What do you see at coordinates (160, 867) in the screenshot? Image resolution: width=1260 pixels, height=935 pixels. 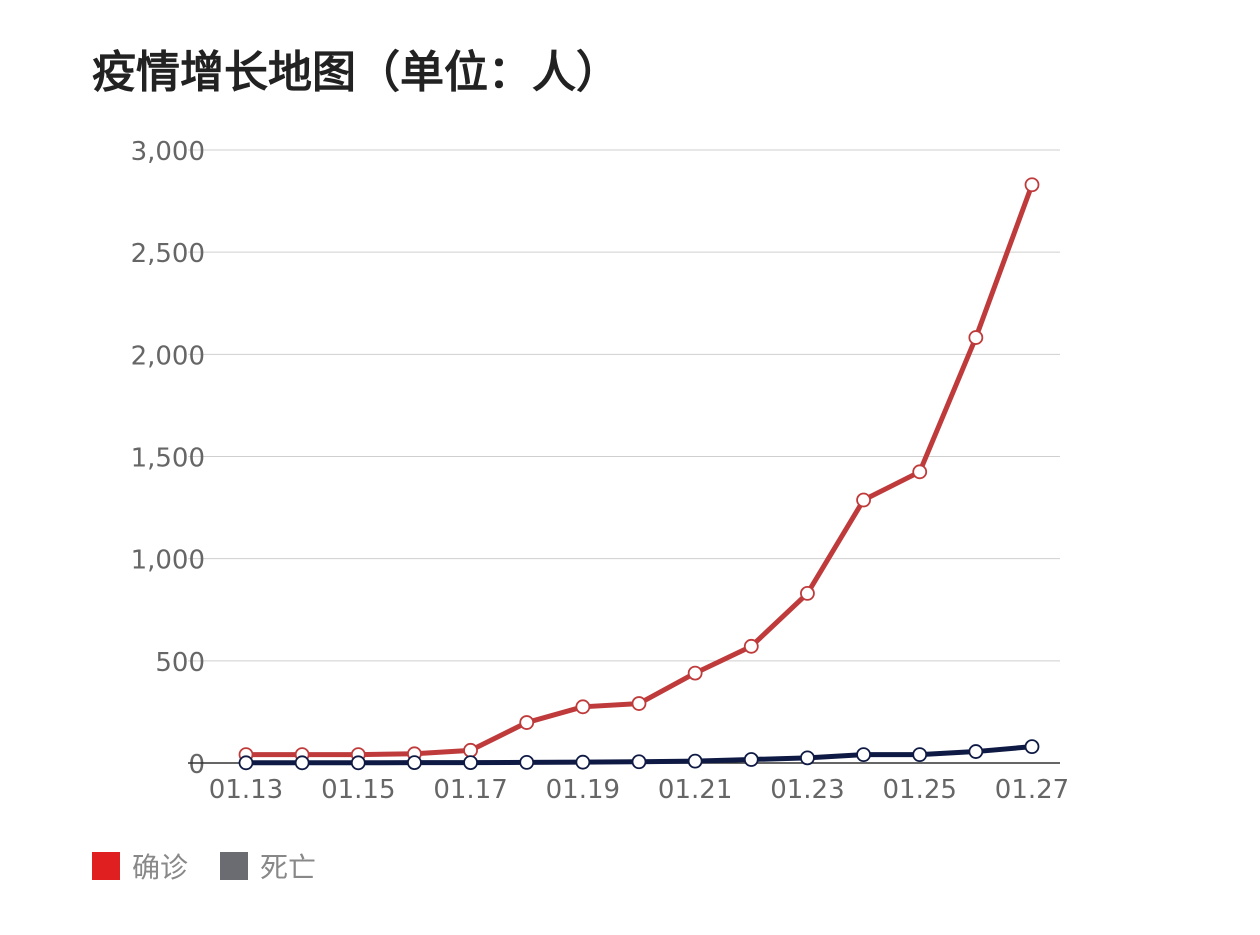 I see `legend-label: 确诊` at bounding box center [160, 867].